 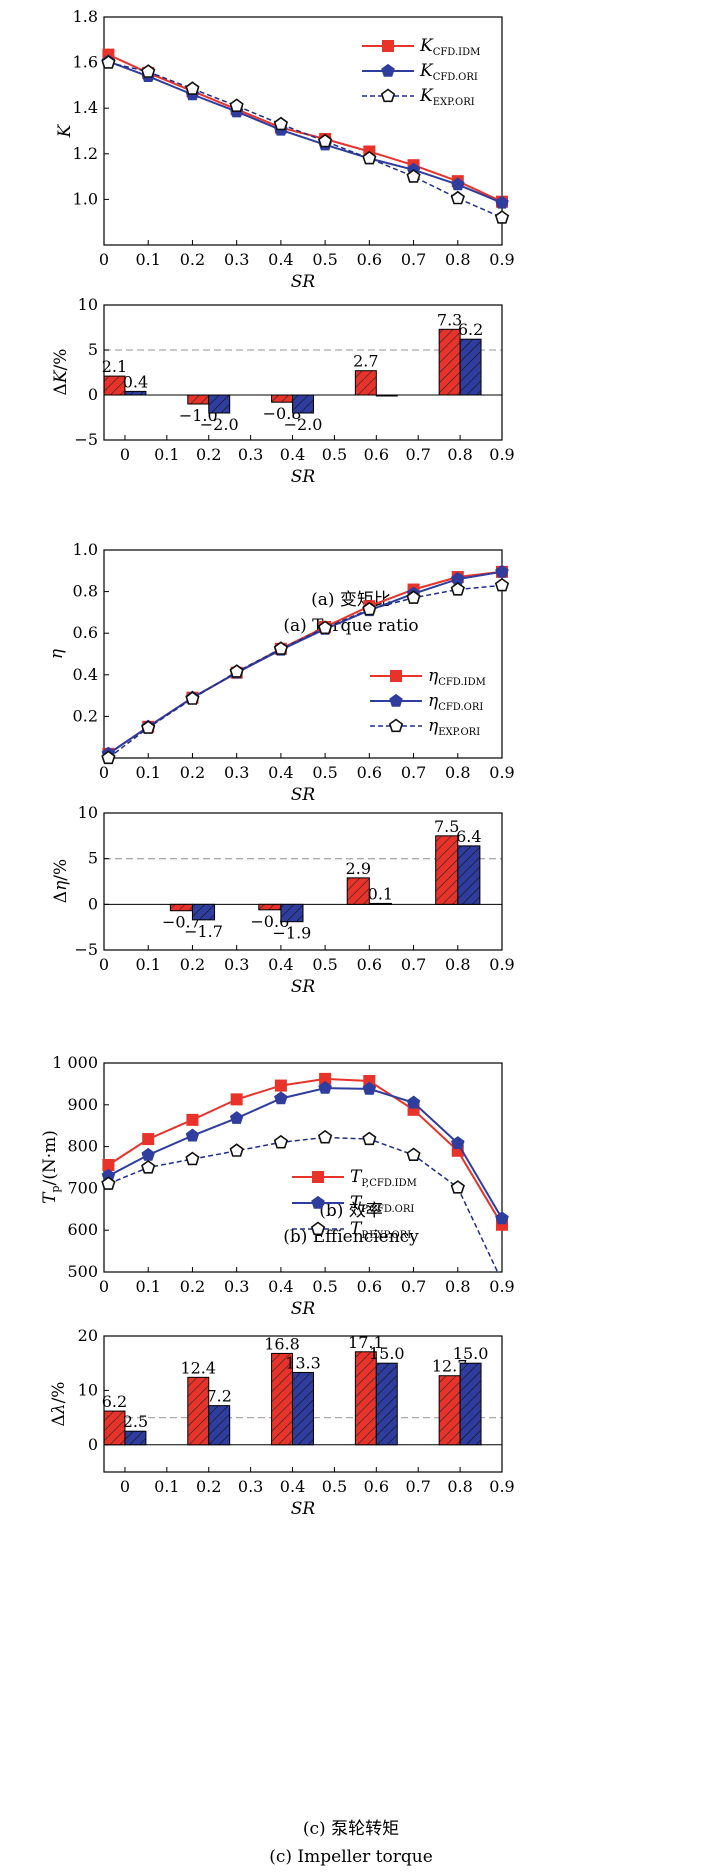 I want to click on bar-value-label: 0.4, so click(x=135, y=381).